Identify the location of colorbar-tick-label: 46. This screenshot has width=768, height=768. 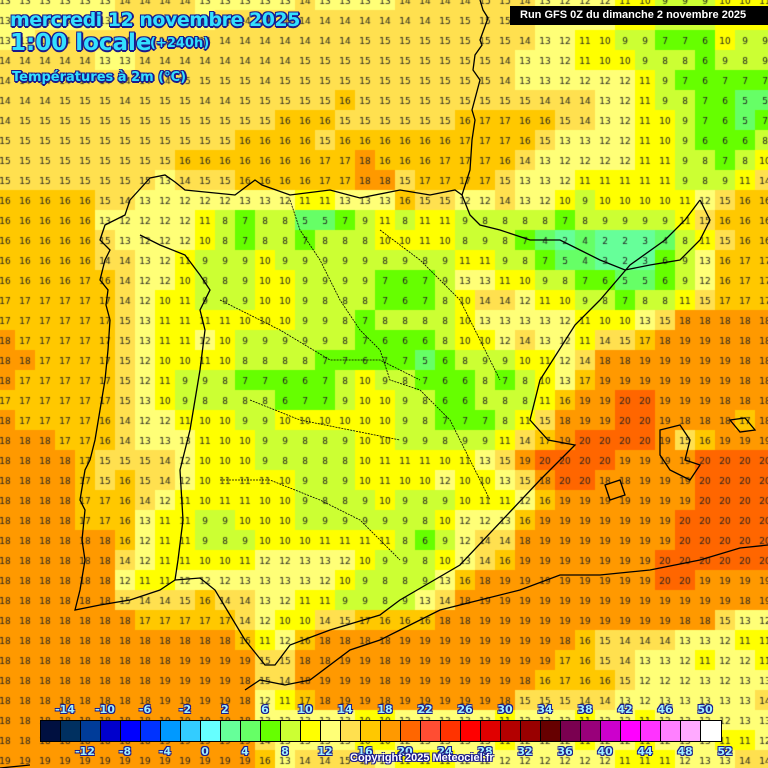
(665, 709).